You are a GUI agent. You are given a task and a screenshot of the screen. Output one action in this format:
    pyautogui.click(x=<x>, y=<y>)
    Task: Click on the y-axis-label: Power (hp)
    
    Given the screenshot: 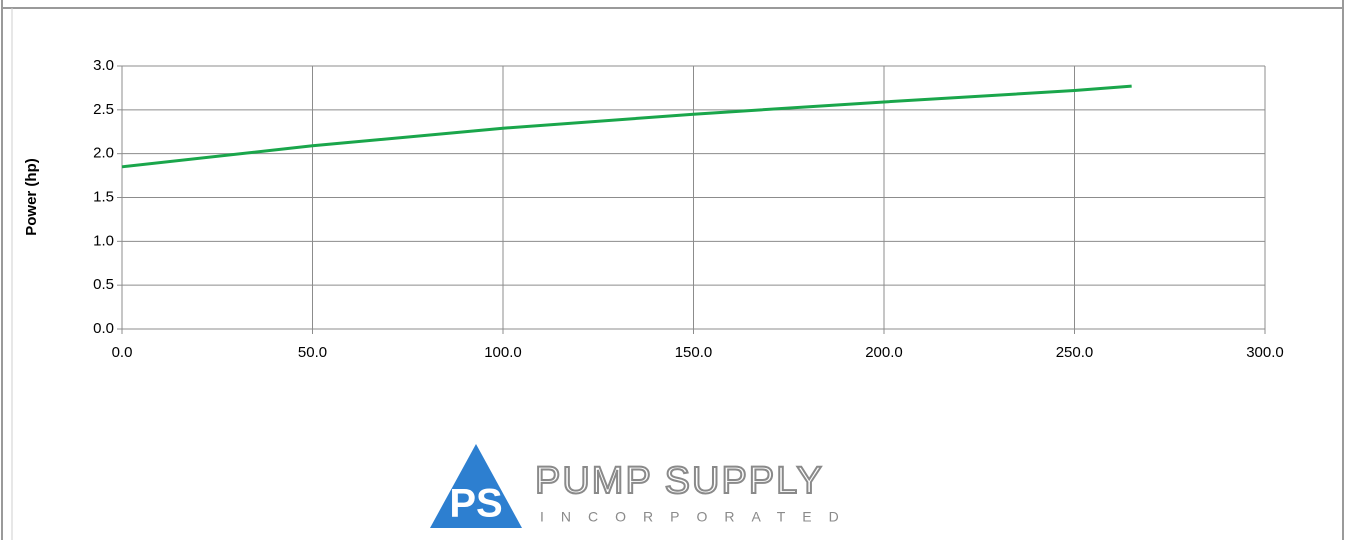 What is the action you would take?
    pyautogui.click(x=31, y=197)
    